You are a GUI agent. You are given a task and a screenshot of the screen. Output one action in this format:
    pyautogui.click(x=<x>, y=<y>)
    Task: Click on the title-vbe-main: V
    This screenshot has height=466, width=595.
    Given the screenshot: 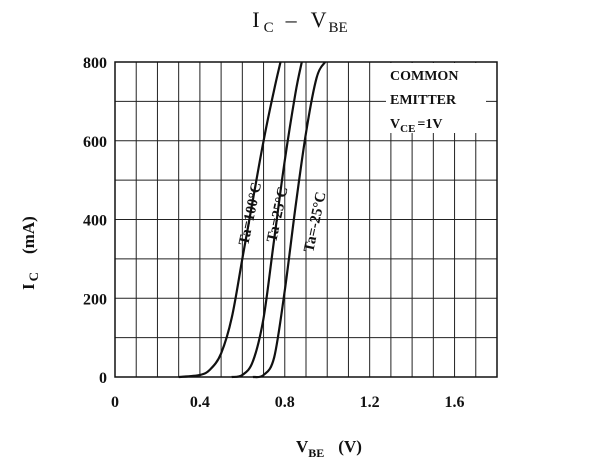 What is the action you would take?
    pyautogui.click(x=319, y=19)
    